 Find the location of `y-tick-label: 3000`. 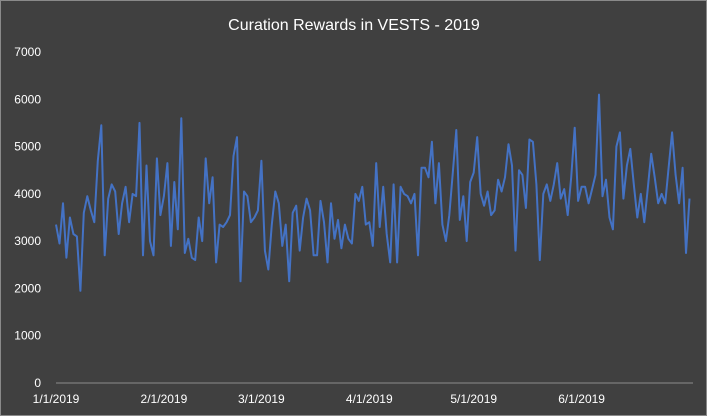

y-tick-label: 3000 is located at coordinates (27, 241).